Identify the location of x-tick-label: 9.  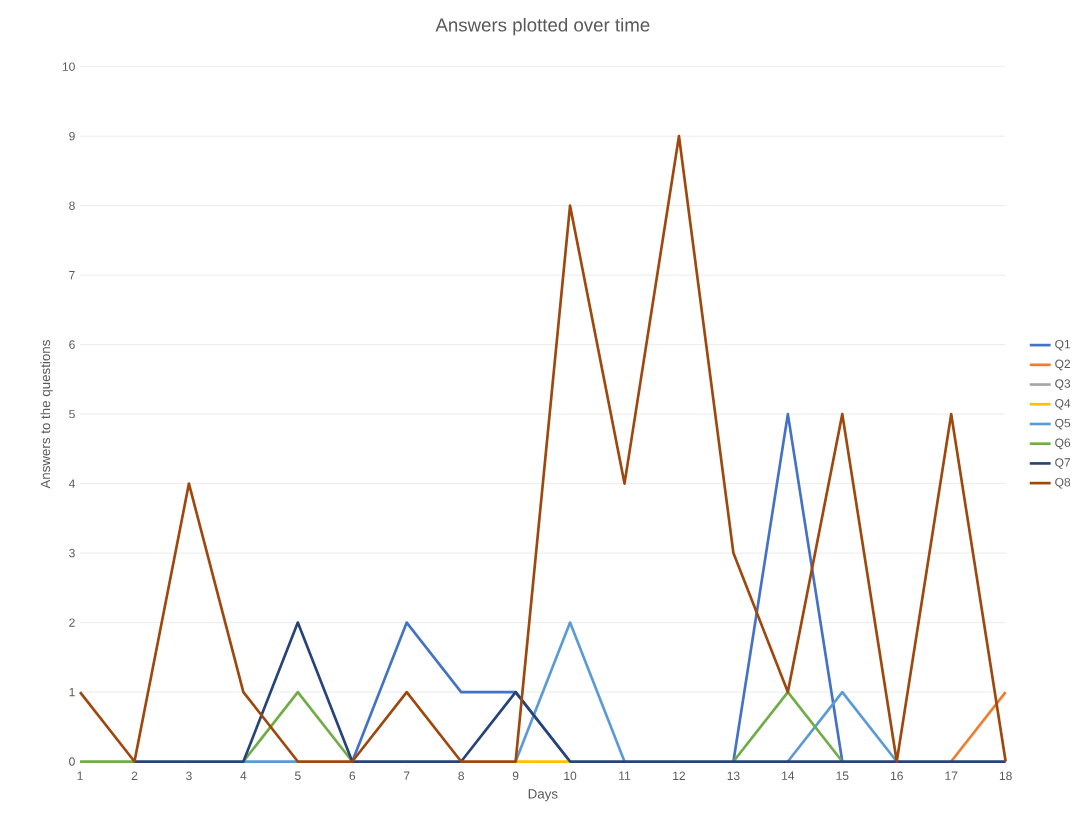
(515, 776).